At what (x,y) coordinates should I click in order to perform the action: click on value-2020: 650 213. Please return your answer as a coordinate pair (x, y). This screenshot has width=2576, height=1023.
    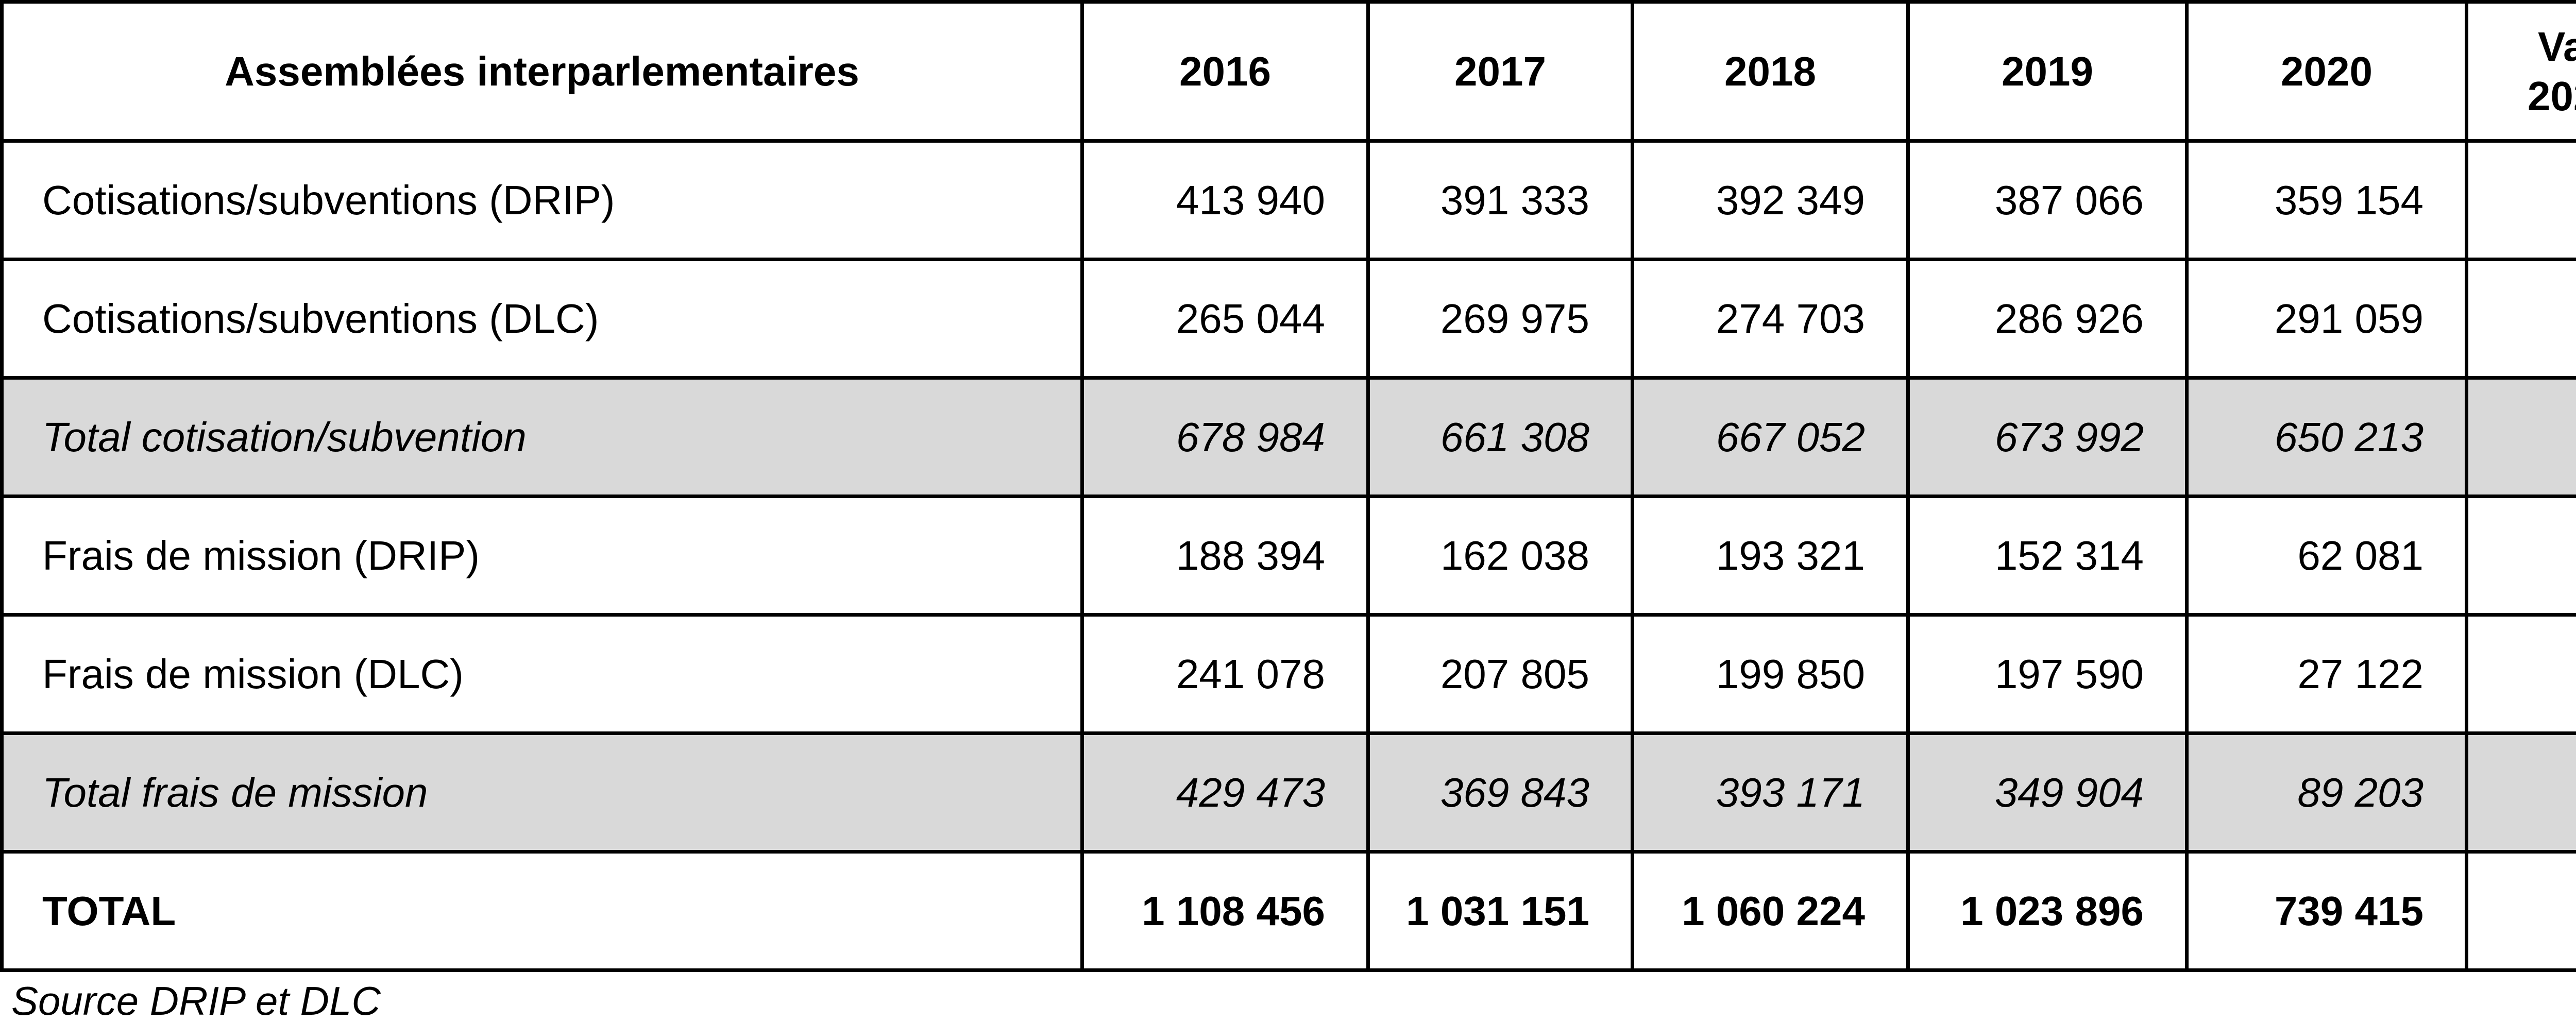
    Looking at the image, I should click on (2327, 437).